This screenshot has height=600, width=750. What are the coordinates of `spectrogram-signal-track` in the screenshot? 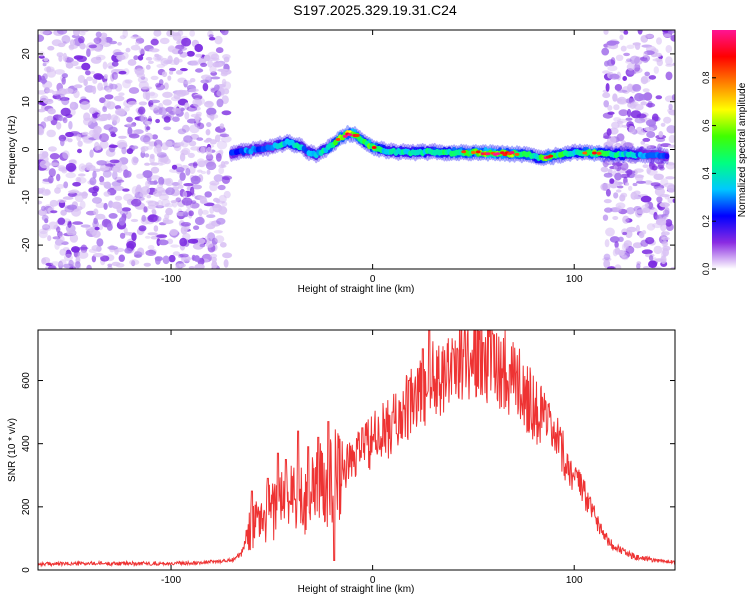 It's located at (449, 146).